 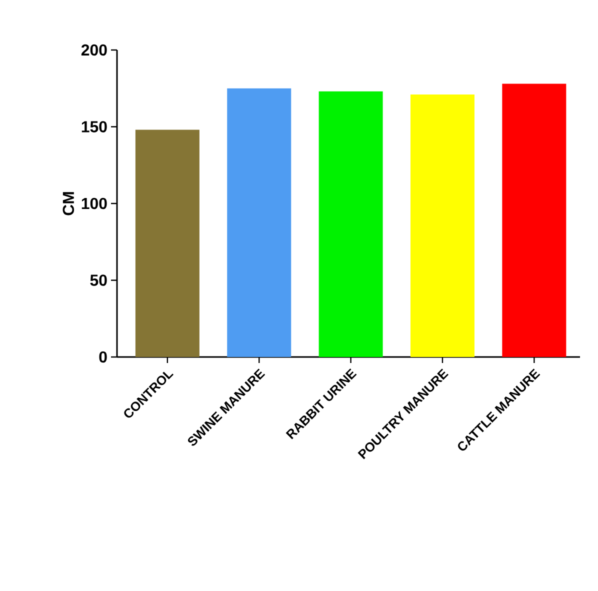 What do you see at coordinates (103, 357) in the screenshot?
I see `y-tick-label: 0` at bounding box center [103, 357].